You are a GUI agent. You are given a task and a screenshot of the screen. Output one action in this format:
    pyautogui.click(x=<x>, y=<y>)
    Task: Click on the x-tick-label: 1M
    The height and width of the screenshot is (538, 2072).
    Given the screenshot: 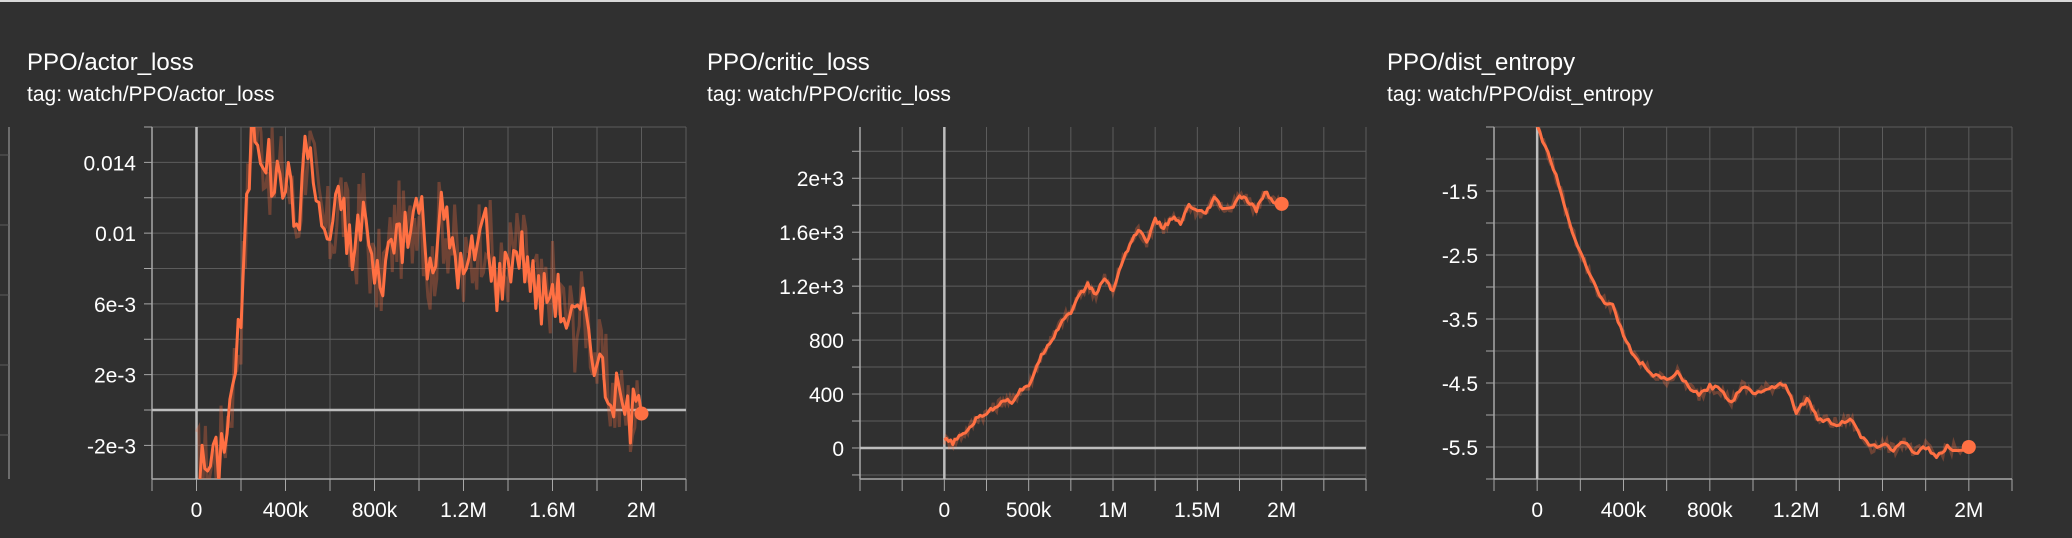 What is the action you would take?
    pyautogui.click(x=1112, y=510)
    